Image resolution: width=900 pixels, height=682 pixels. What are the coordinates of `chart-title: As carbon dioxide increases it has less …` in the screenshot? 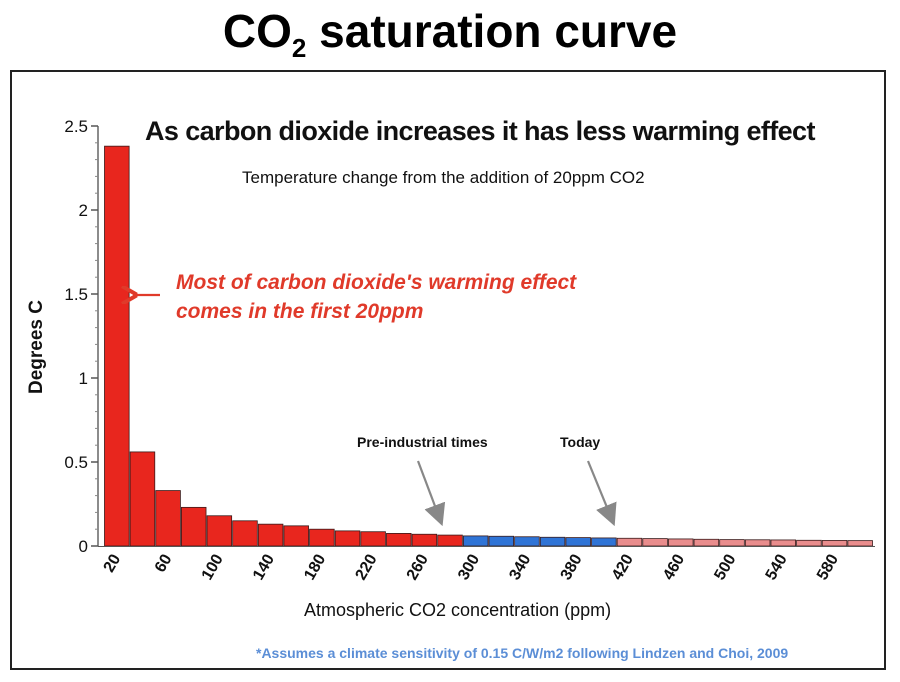 It's located at (480, 131).